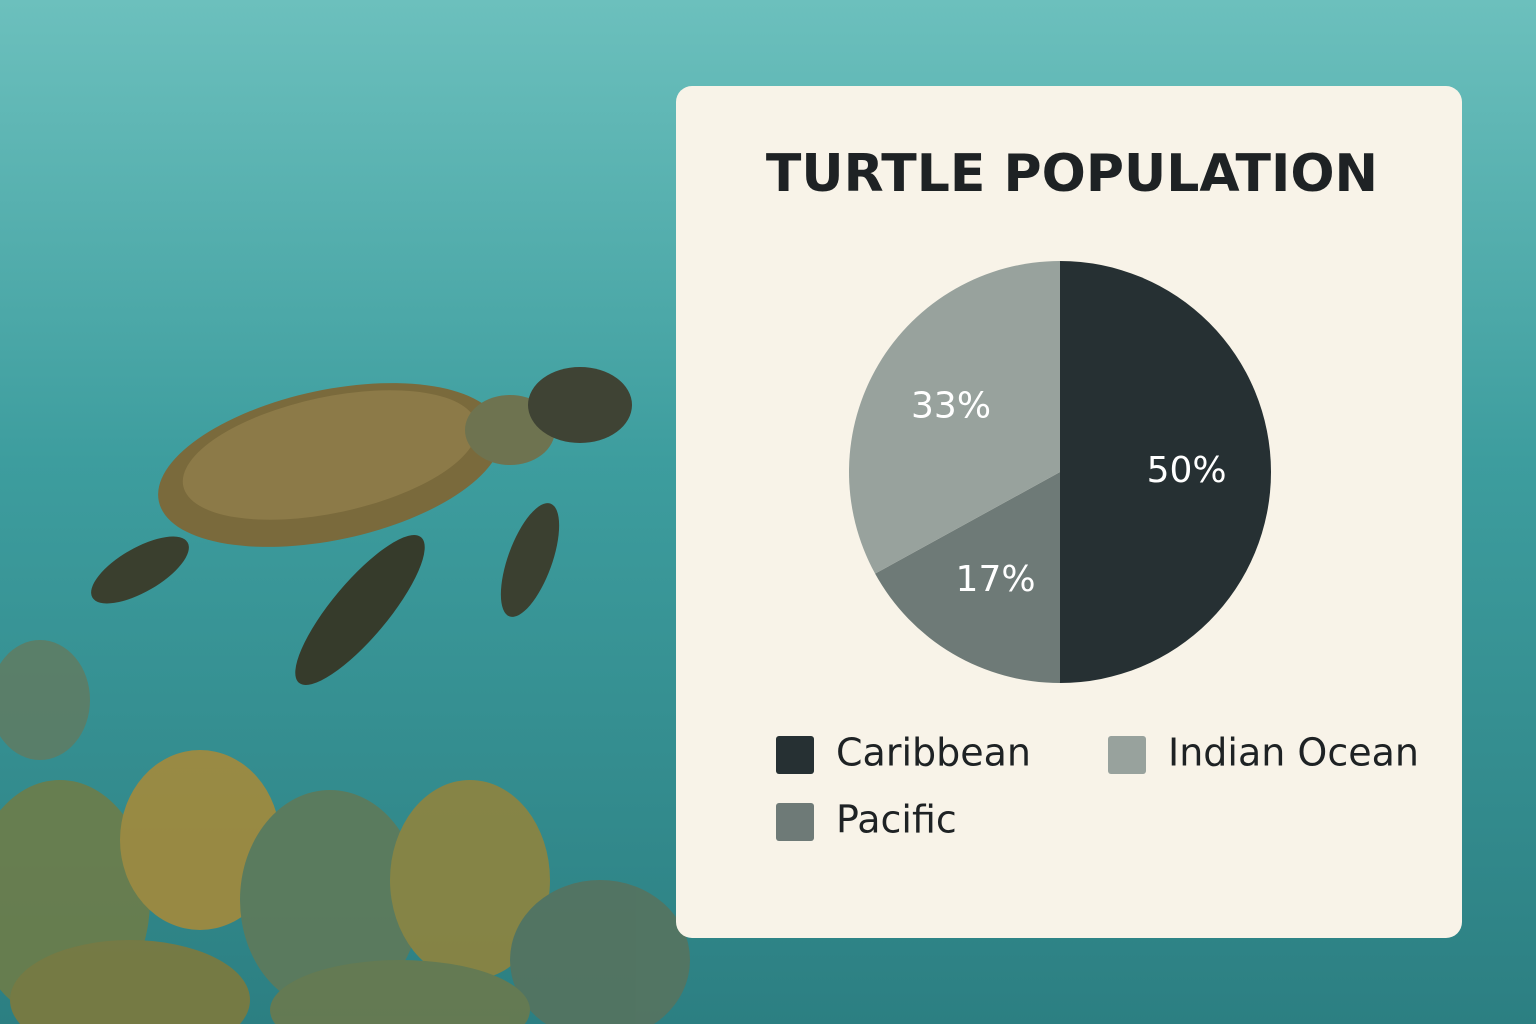 The width and height of the screenshot is (1536, 1024). I want to click on legend-label: Indian Ocean, so click(1293, 753).